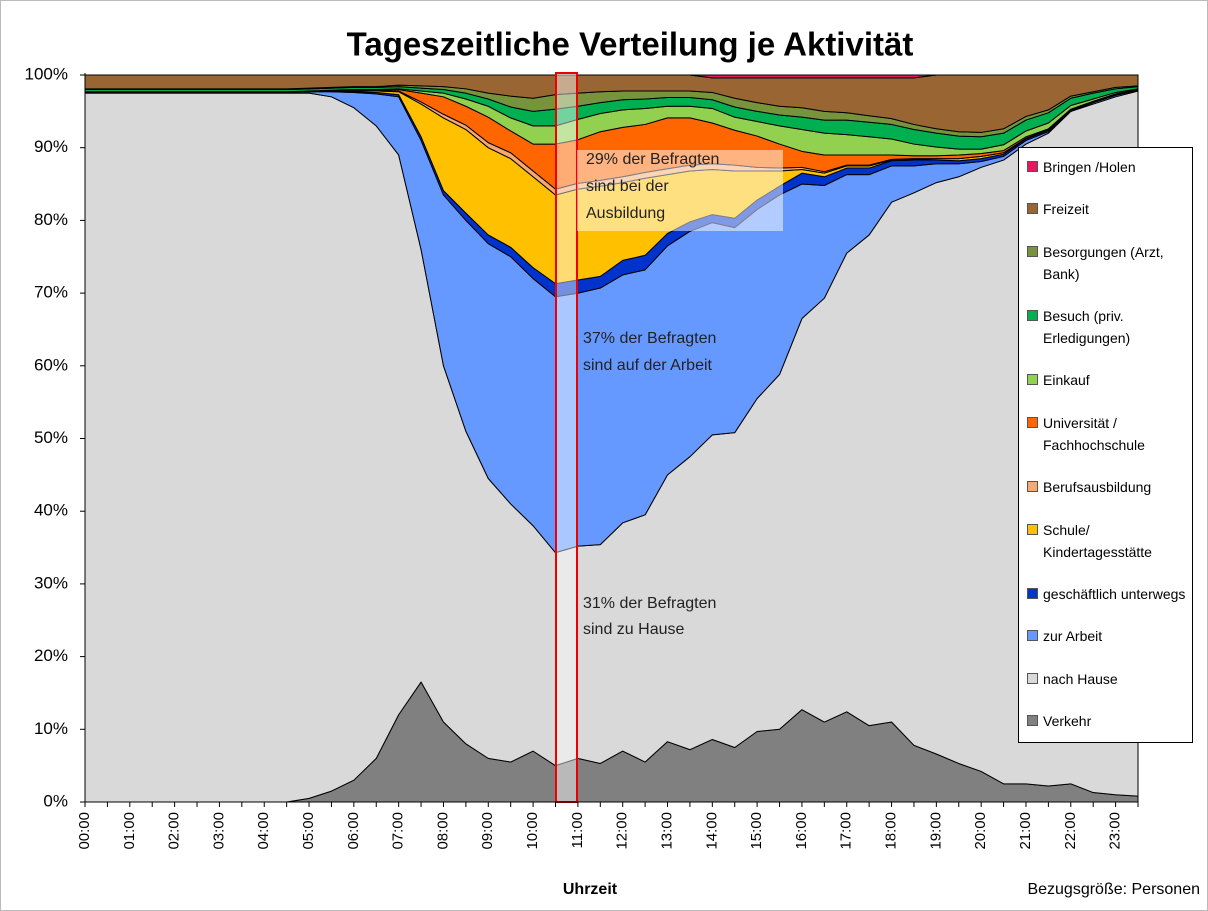  I want to click on x-tick-label: 23:00, so click(1115, 831).